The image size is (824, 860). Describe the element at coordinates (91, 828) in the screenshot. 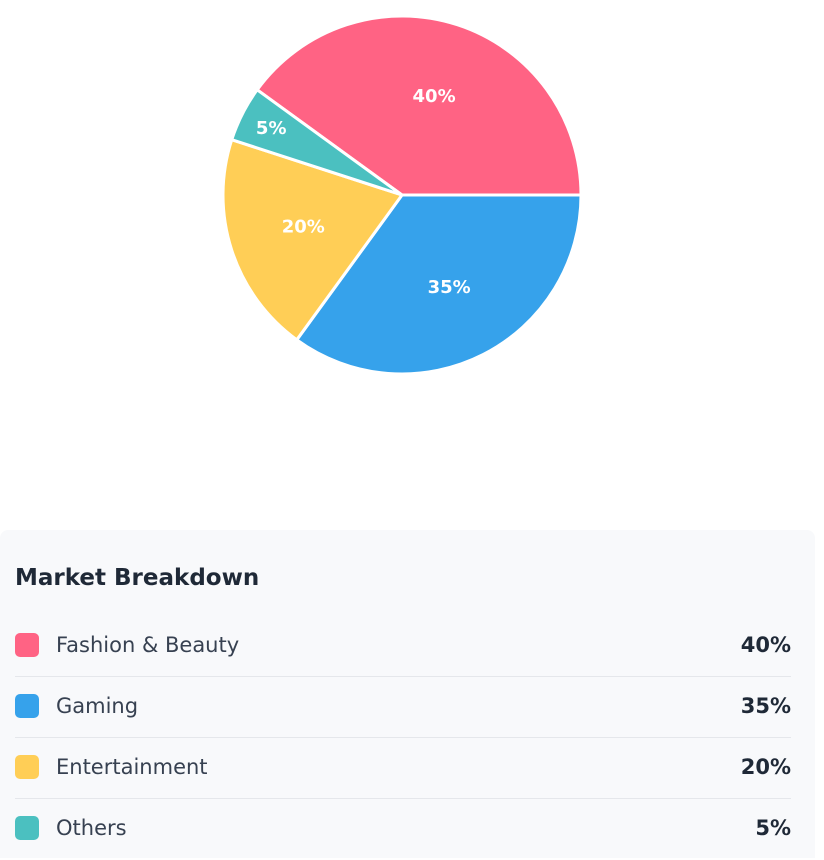

I see `legend-label: Others` at that location.